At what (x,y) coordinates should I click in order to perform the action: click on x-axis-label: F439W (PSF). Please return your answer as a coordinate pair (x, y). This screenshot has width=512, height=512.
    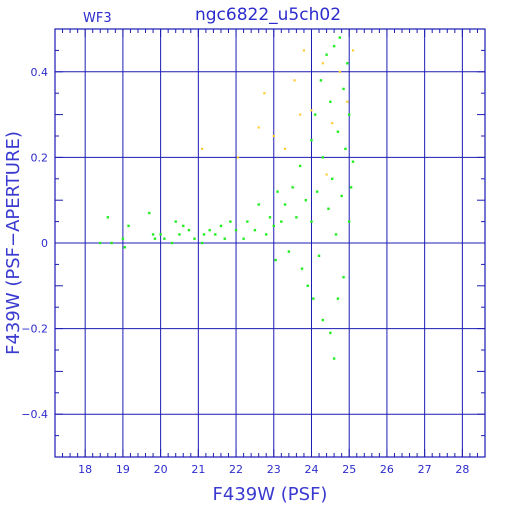
    Looking at the image, I should click on (270, 494).